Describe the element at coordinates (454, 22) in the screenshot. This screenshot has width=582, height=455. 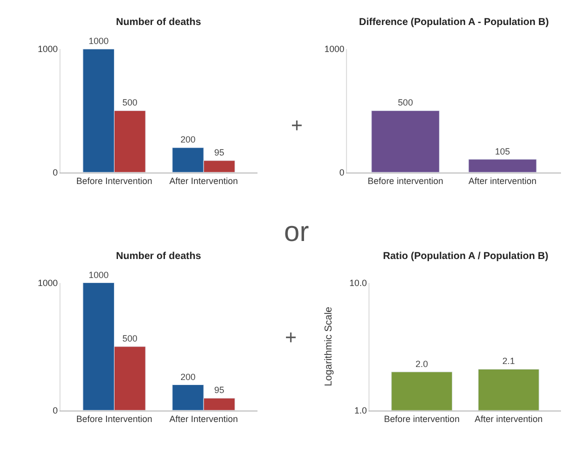
I see `chart-title: Difference (Population A - Population B)` at that location.